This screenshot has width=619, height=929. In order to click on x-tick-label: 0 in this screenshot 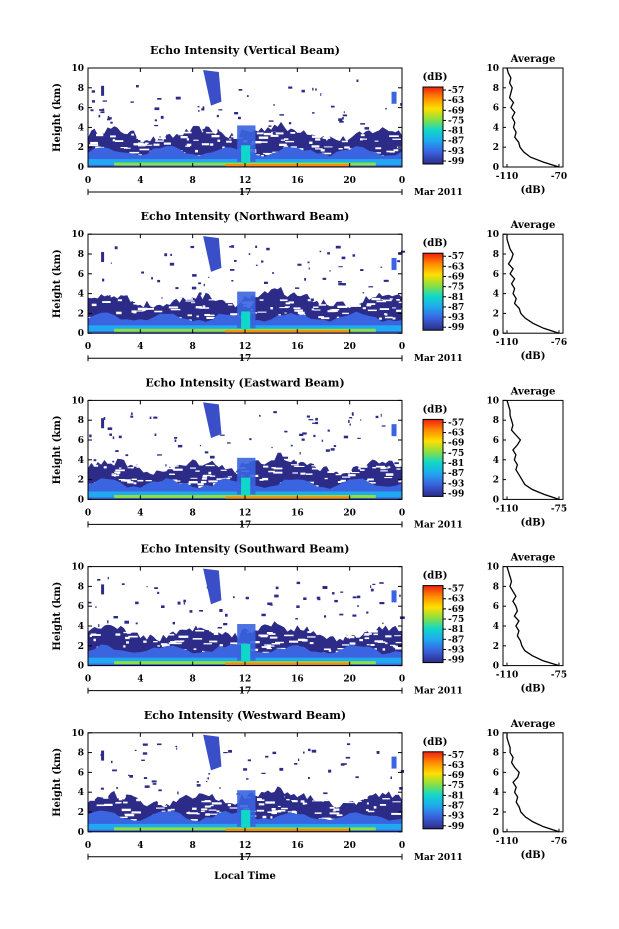, I will do `click(402, 680)`.